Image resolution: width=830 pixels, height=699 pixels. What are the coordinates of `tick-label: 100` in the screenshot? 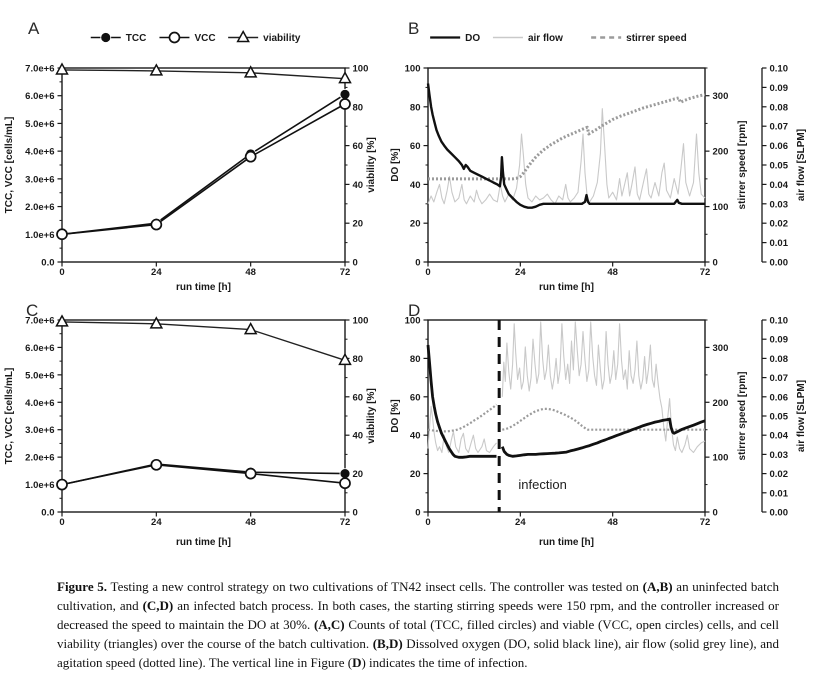 It's located at (413, 321).